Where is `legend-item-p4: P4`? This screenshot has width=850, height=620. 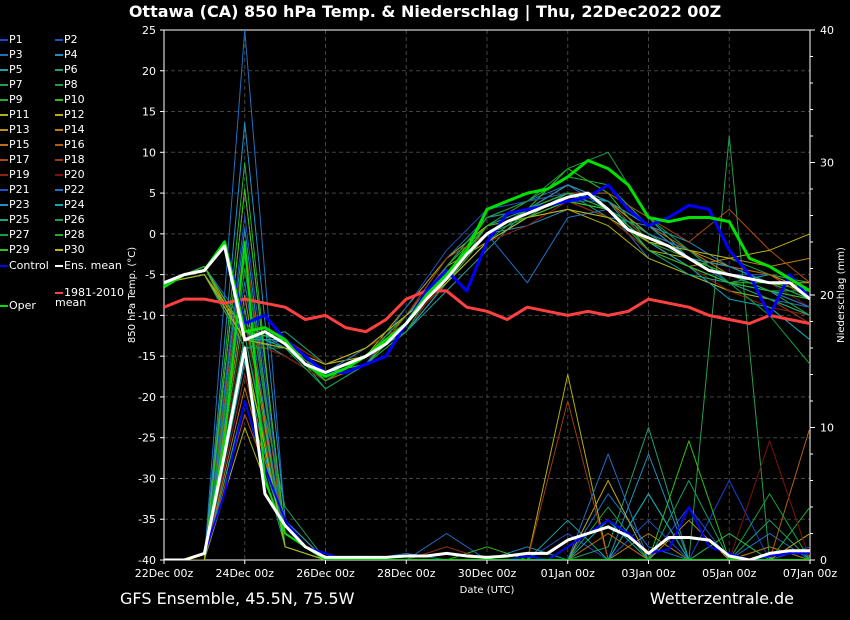
legend-item-p4: P4 is located at coordinates (66, 55).